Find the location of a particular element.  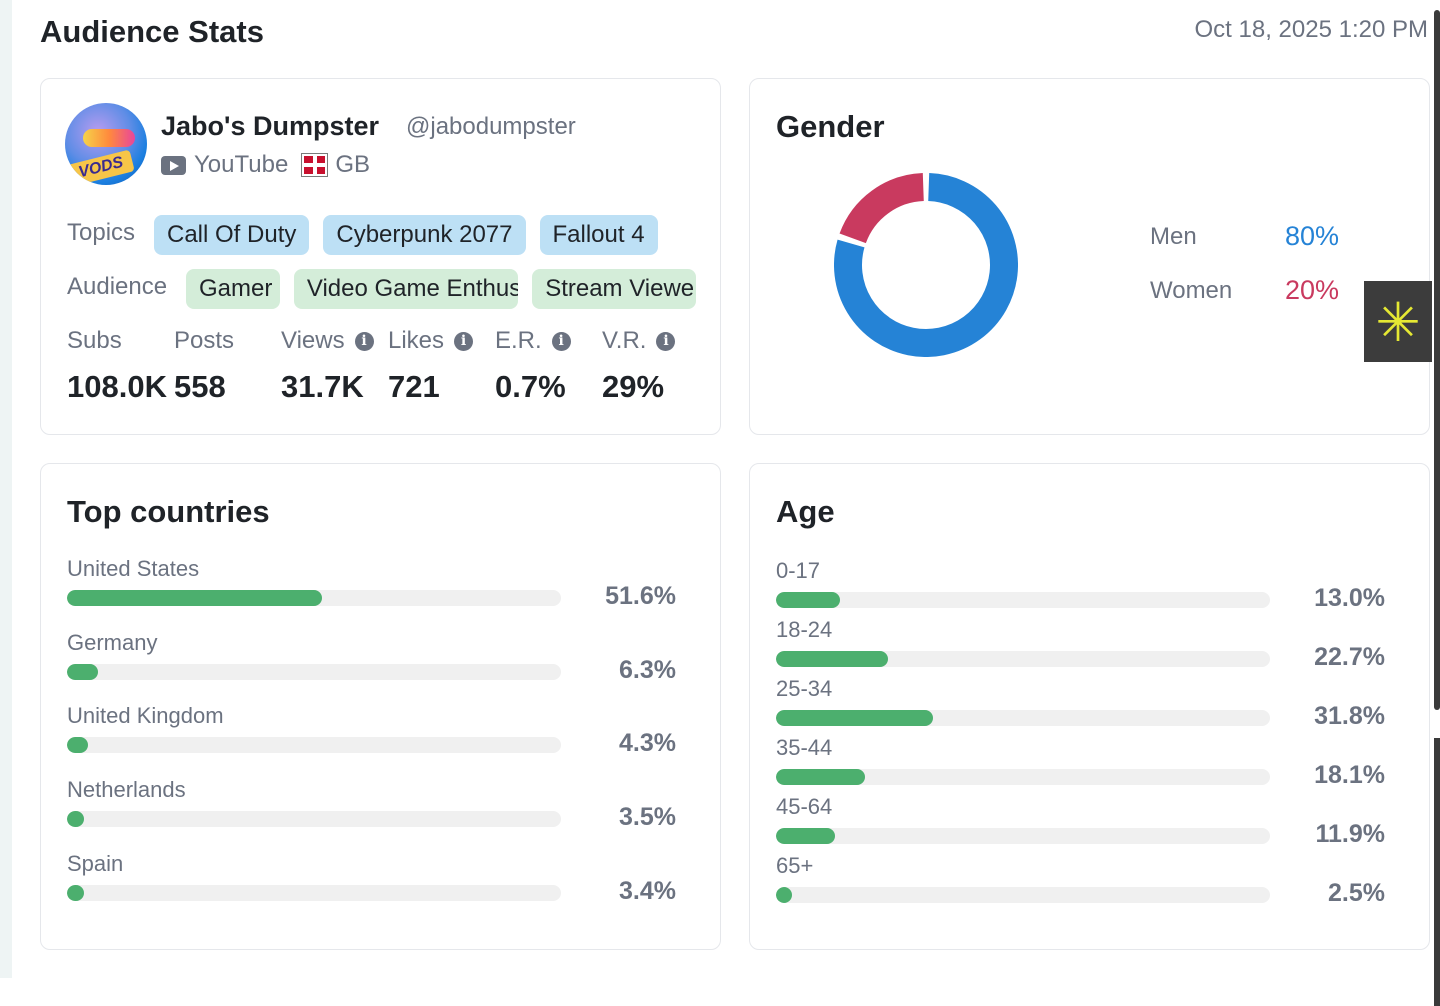

scrollbar is located at coordinates (1437, 360).